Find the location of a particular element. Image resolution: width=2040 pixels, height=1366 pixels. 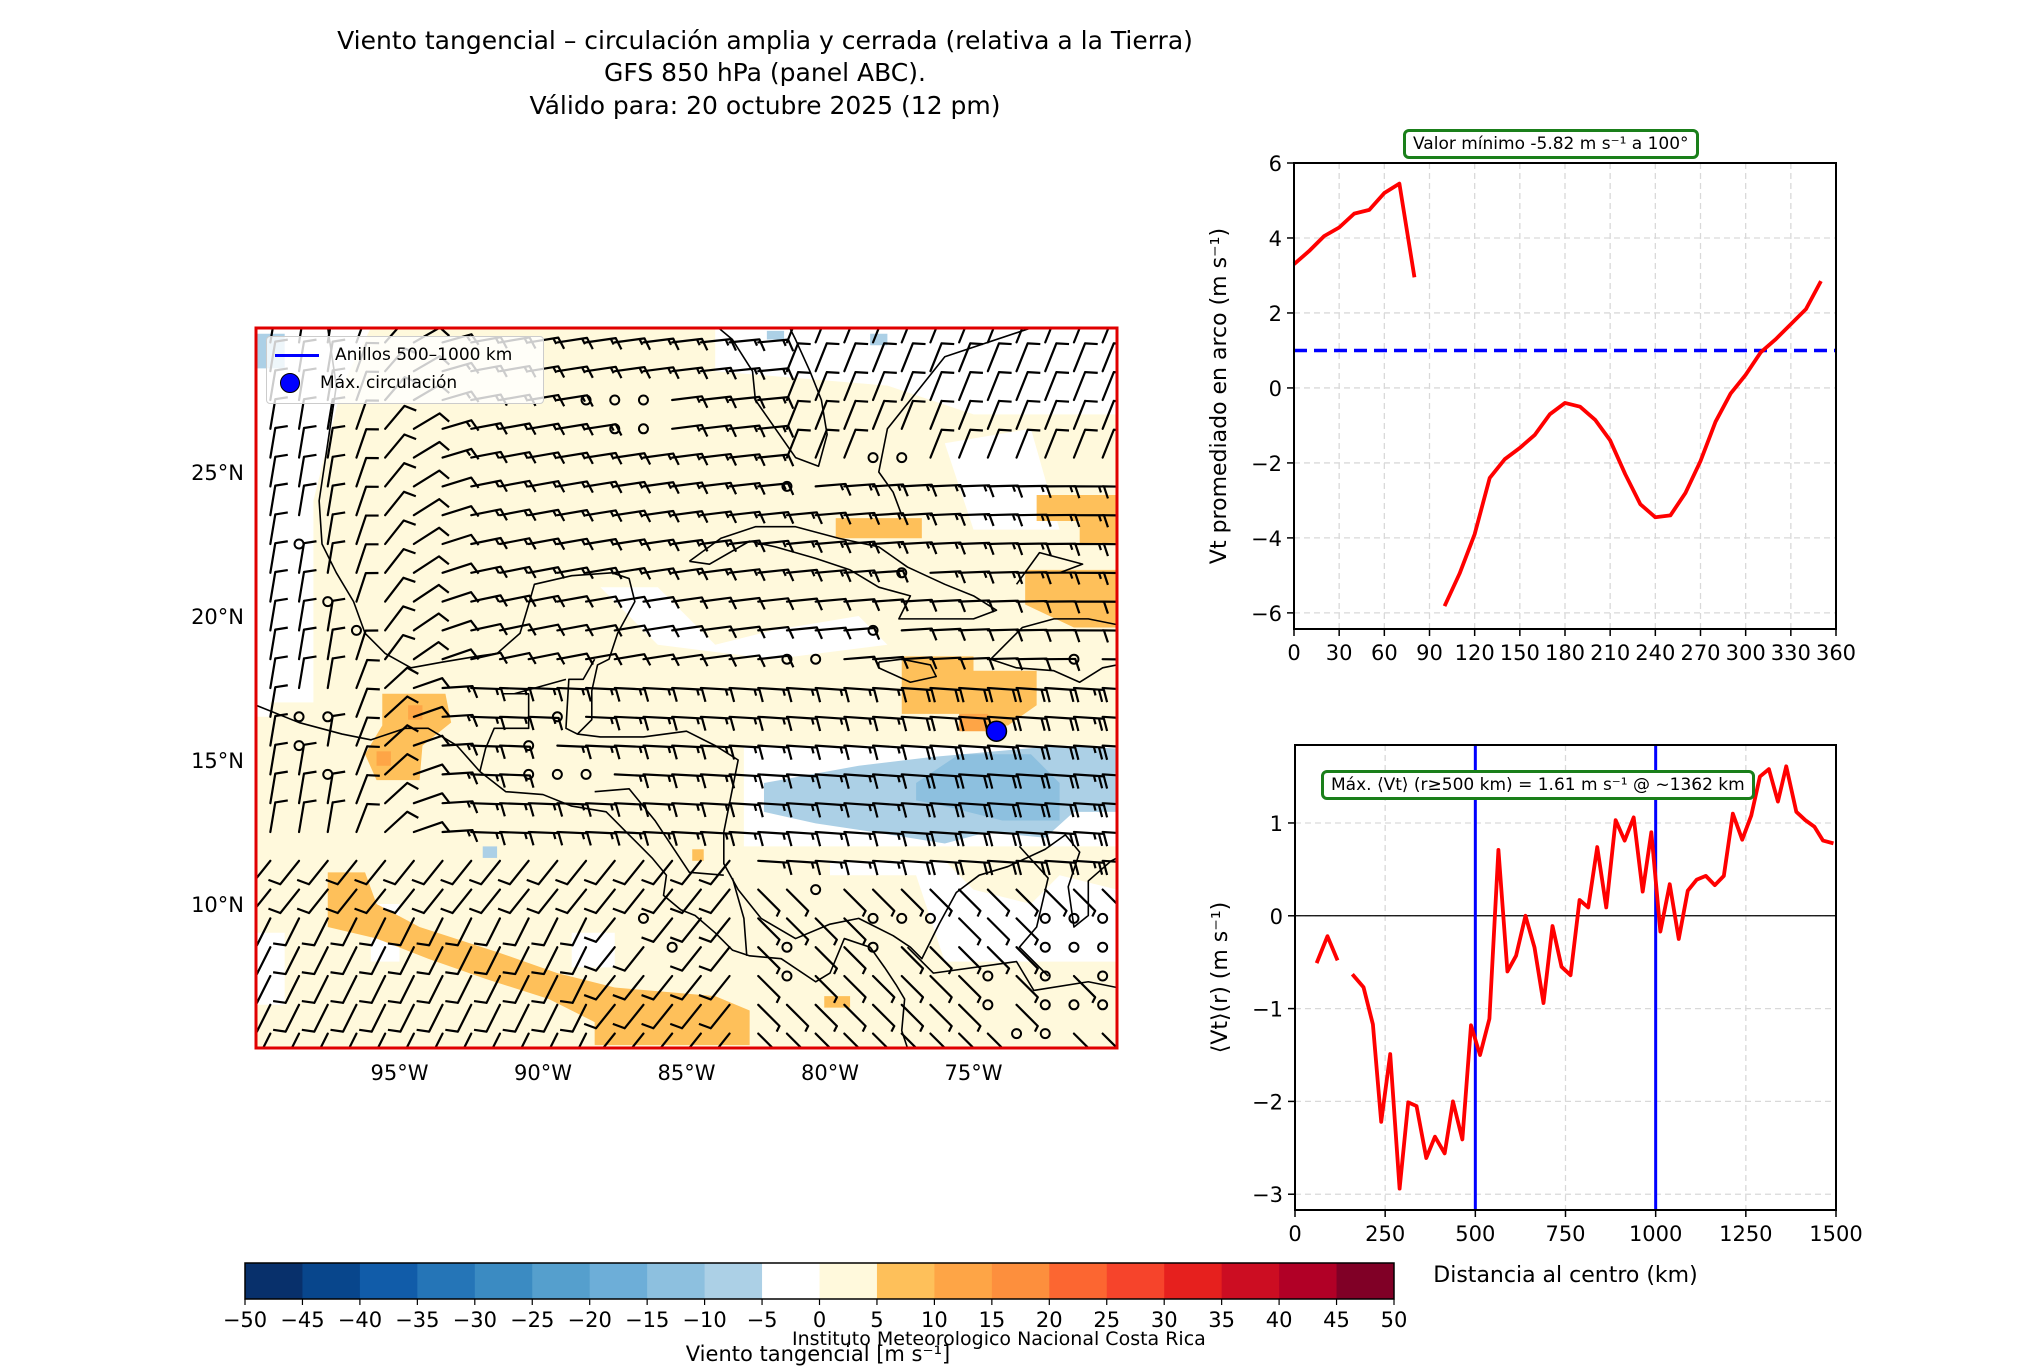

y-tick-label: −6 is located at coordinates (1266, 614).